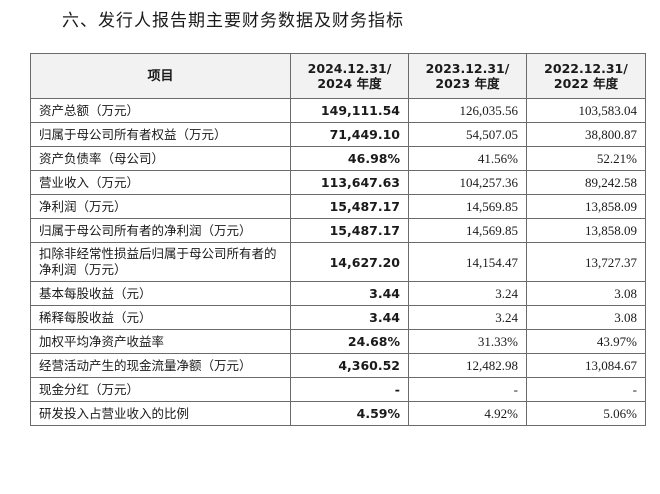  Describe the element at coordinates (467, 110) in the screenshot. I see `value-2023: 126,035.56` at that location.